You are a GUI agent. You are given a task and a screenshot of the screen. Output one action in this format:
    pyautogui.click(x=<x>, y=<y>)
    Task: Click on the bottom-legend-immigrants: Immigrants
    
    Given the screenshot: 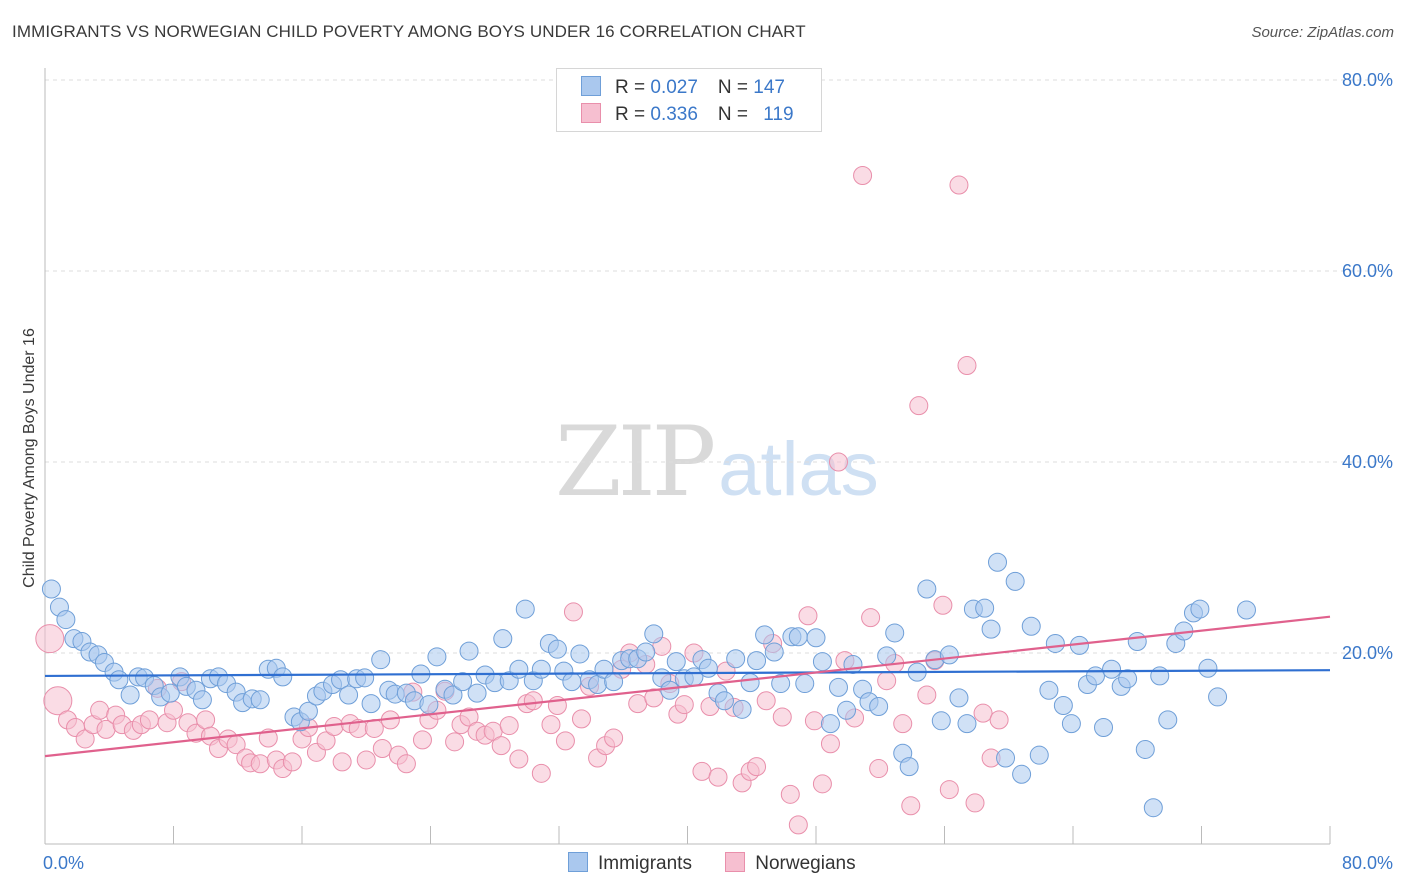 What is the action you would take?
    pyautogui.click(x=630, y=863)
    